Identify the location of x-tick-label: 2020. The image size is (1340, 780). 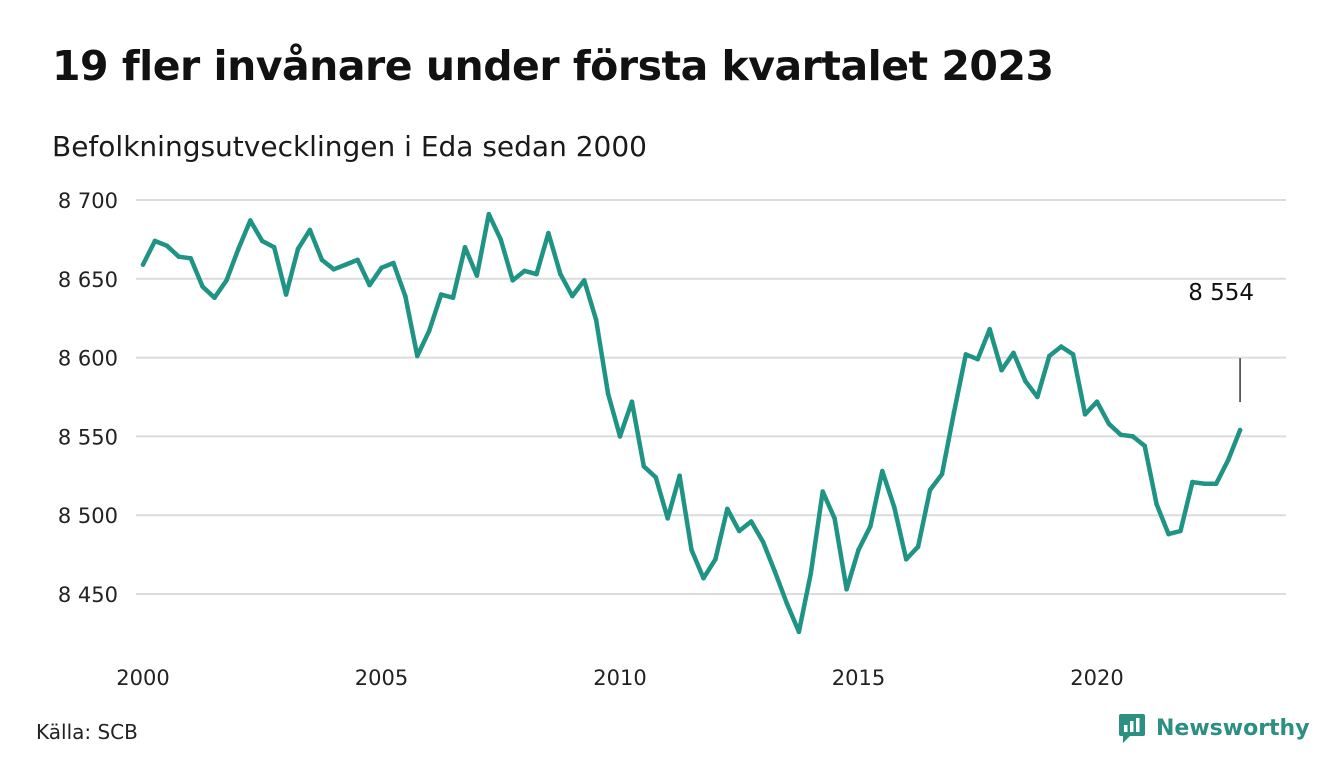
(1096, 678).